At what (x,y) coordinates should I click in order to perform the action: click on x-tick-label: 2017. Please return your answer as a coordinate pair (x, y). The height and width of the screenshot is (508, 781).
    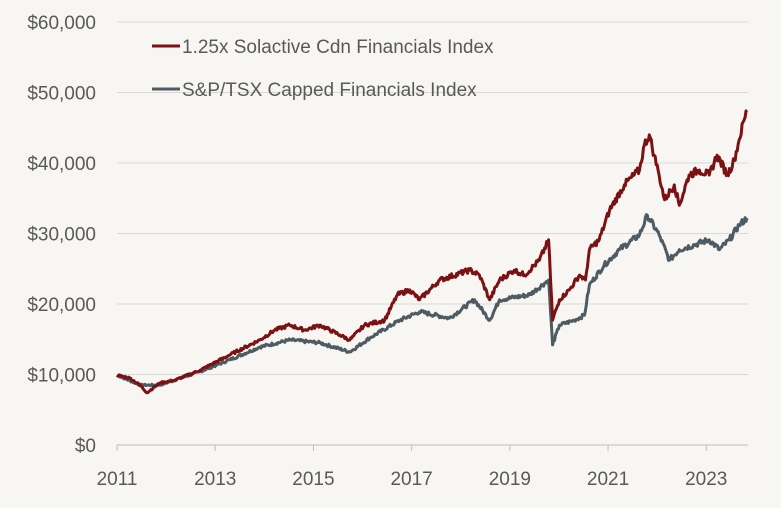
    Looking at the image, I should click on (411, 479).